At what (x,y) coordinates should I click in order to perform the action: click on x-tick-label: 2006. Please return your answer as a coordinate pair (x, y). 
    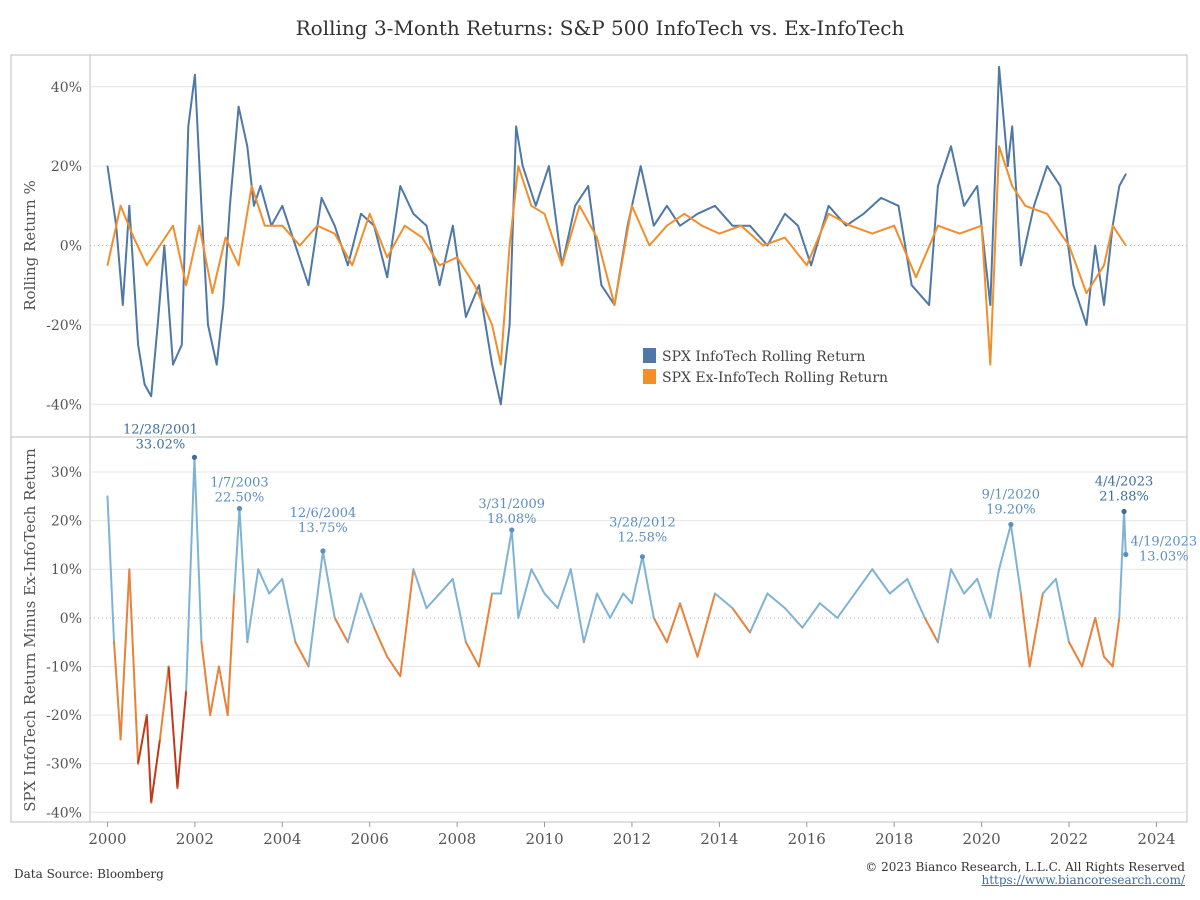
    Looking at the image, I should click on (370, 839).